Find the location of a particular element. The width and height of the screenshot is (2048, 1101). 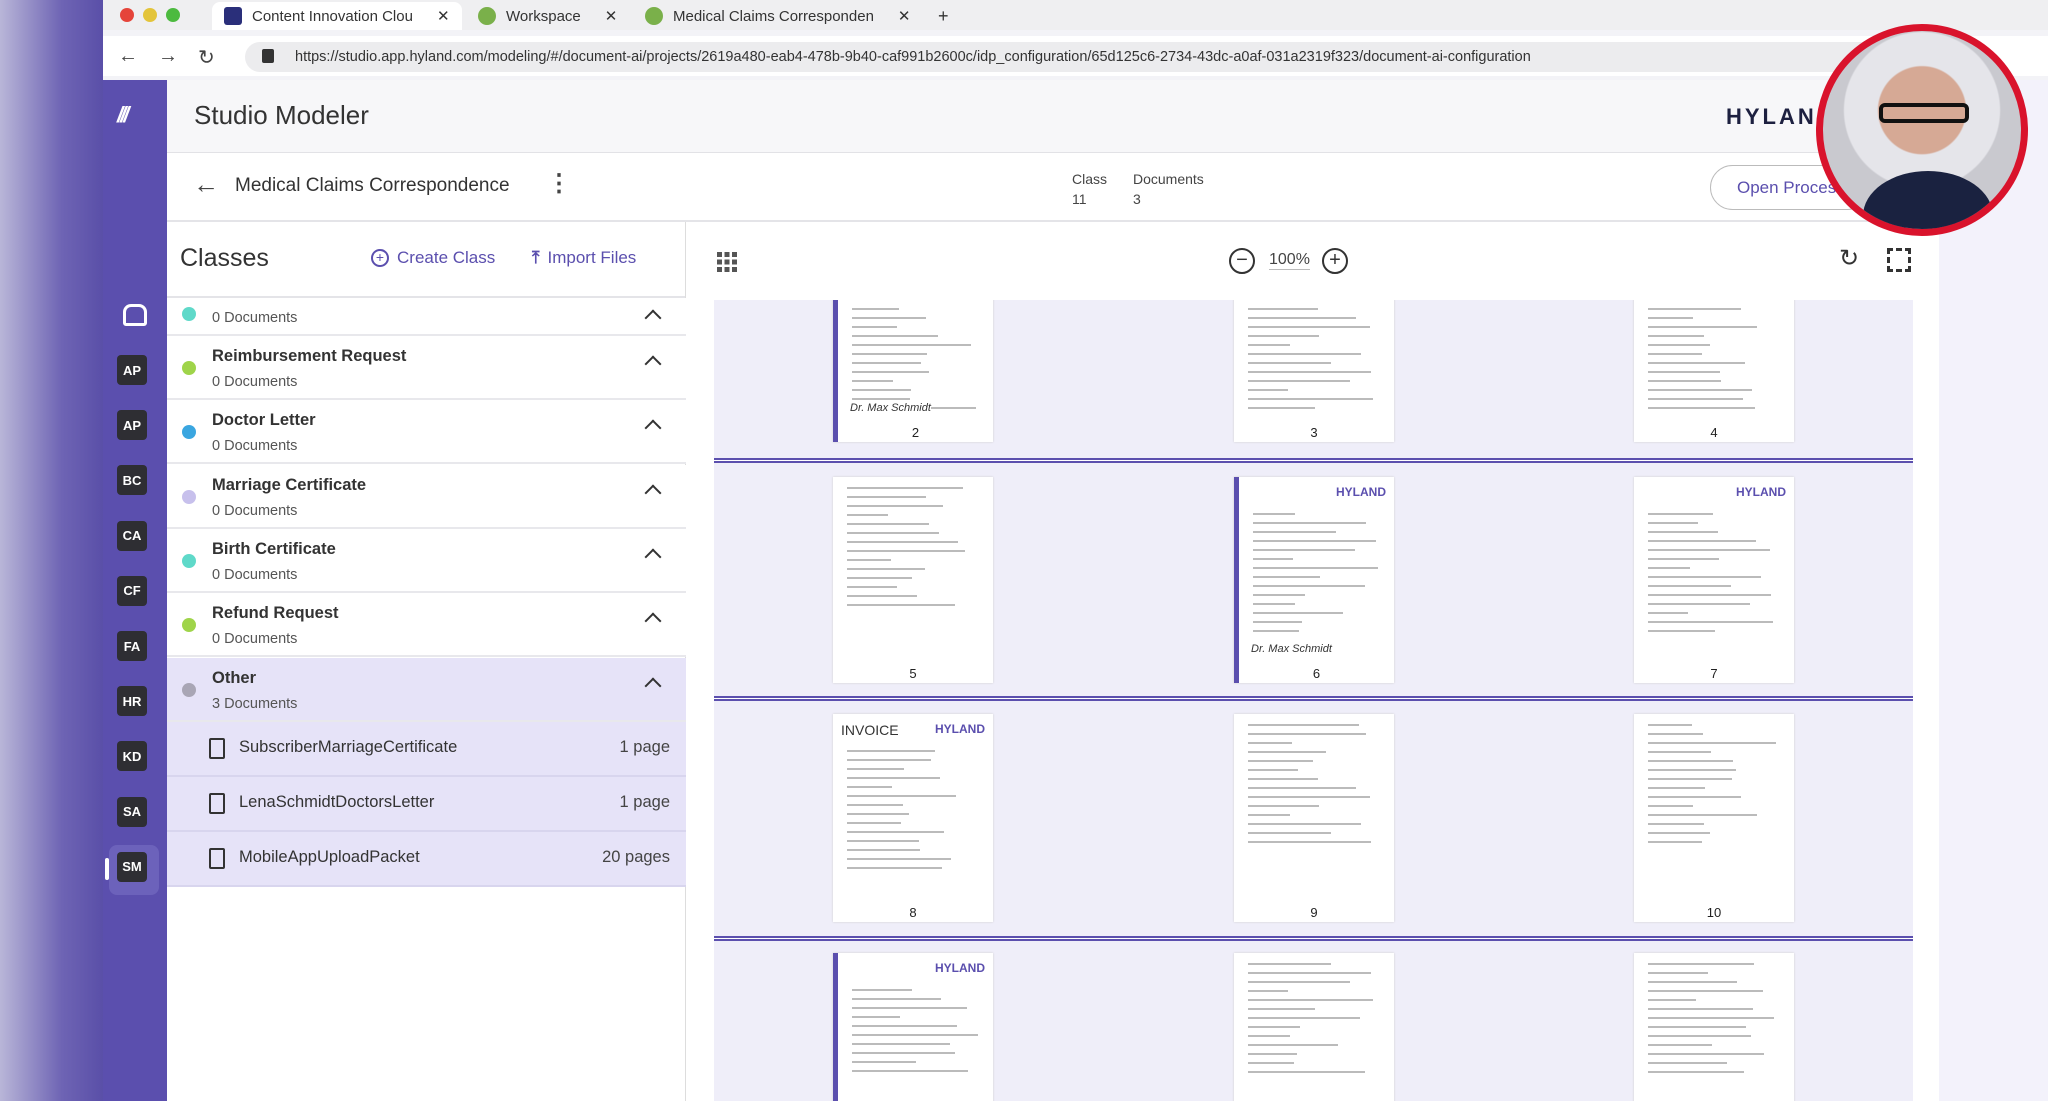

document-name: SubscriberMarriageCertificate is located at coordinates (348, 747).